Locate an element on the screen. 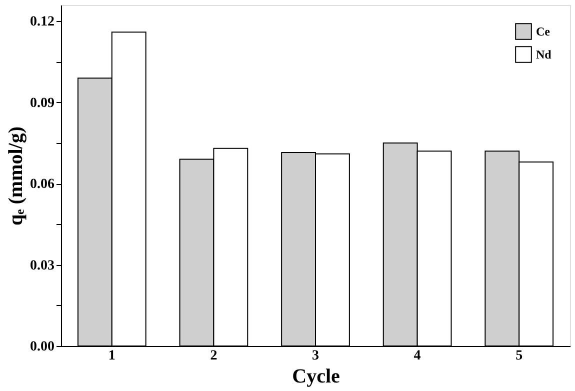 The width and height of the screenshot is (575, 391). x-axis-title: Cycle is located at coordinates (316, 377).